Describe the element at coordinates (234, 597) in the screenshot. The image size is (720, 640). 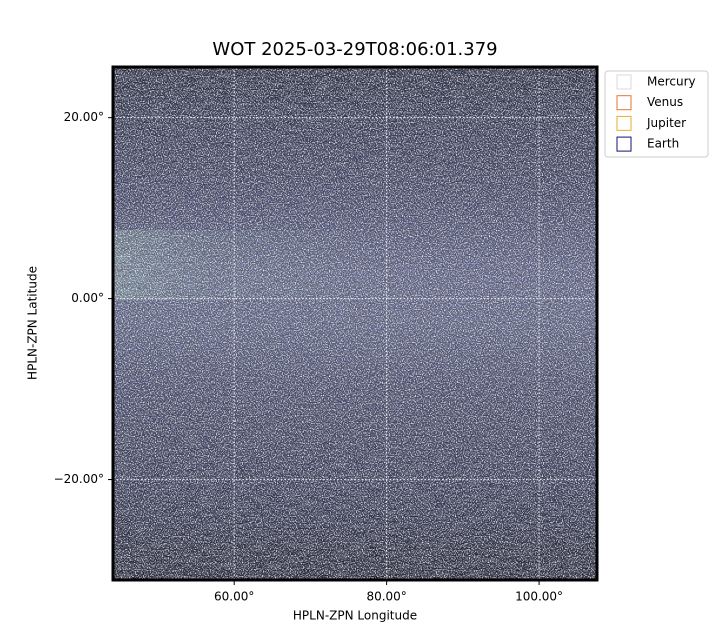
I see `x-tick-label: 60.00°` at that location.